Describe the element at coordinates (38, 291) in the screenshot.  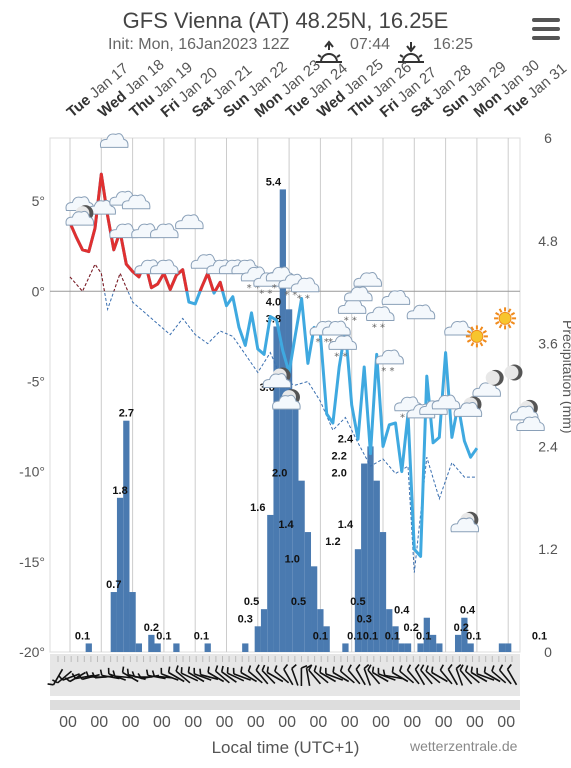
I see `temp-tick-label: 0°` at that location.